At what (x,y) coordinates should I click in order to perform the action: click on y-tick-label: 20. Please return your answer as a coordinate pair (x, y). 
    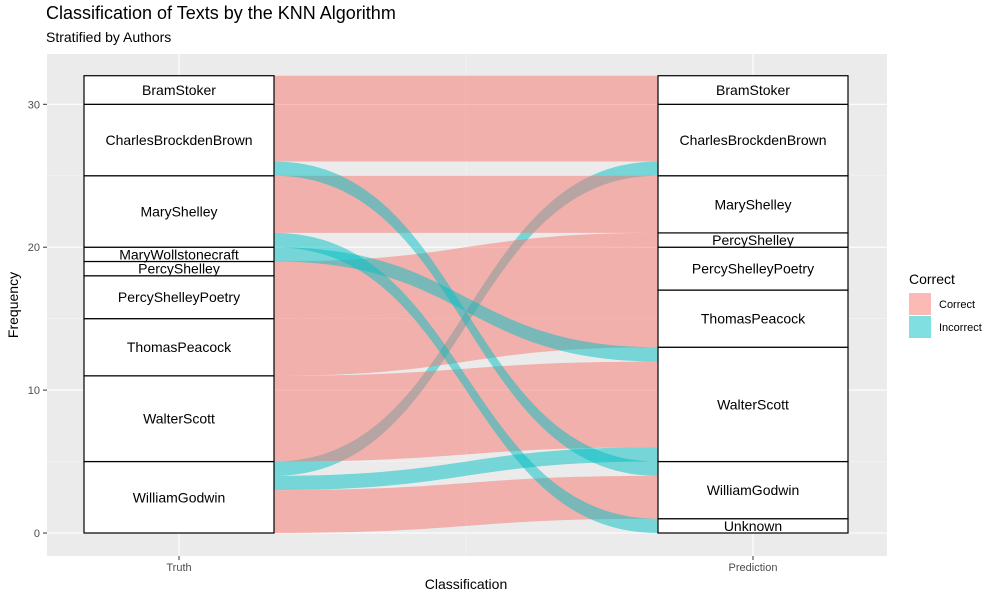
    Looking at the image, I should click on (34, 248).